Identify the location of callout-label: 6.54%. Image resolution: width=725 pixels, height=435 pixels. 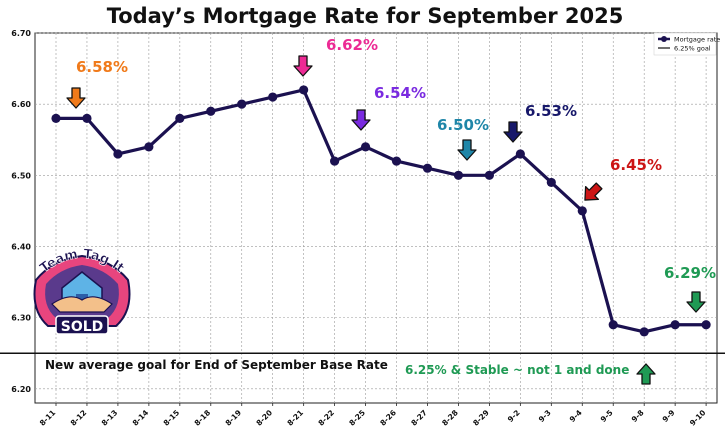
(400, 93).